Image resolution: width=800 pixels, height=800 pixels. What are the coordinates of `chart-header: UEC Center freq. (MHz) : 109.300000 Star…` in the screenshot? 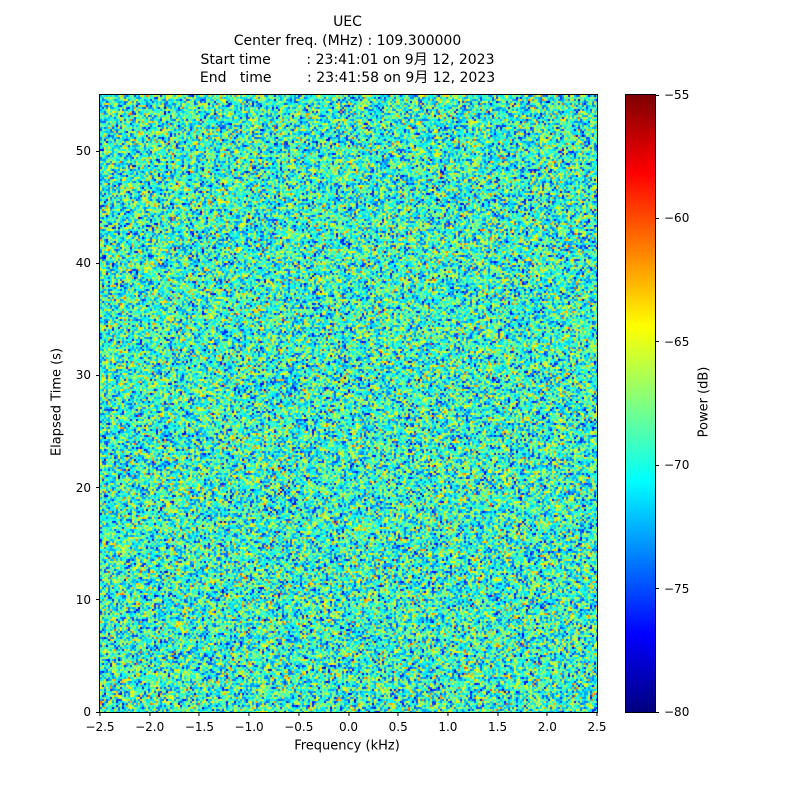 It's located at (347, 50).